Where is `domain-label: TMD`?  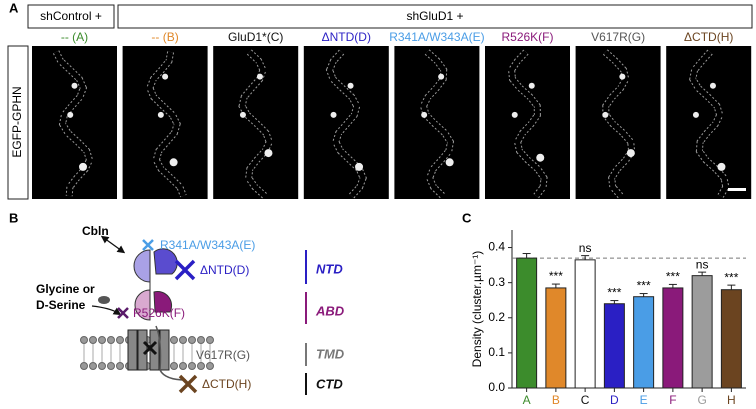 domain-label: TMD is located at coordinates (330, 353).